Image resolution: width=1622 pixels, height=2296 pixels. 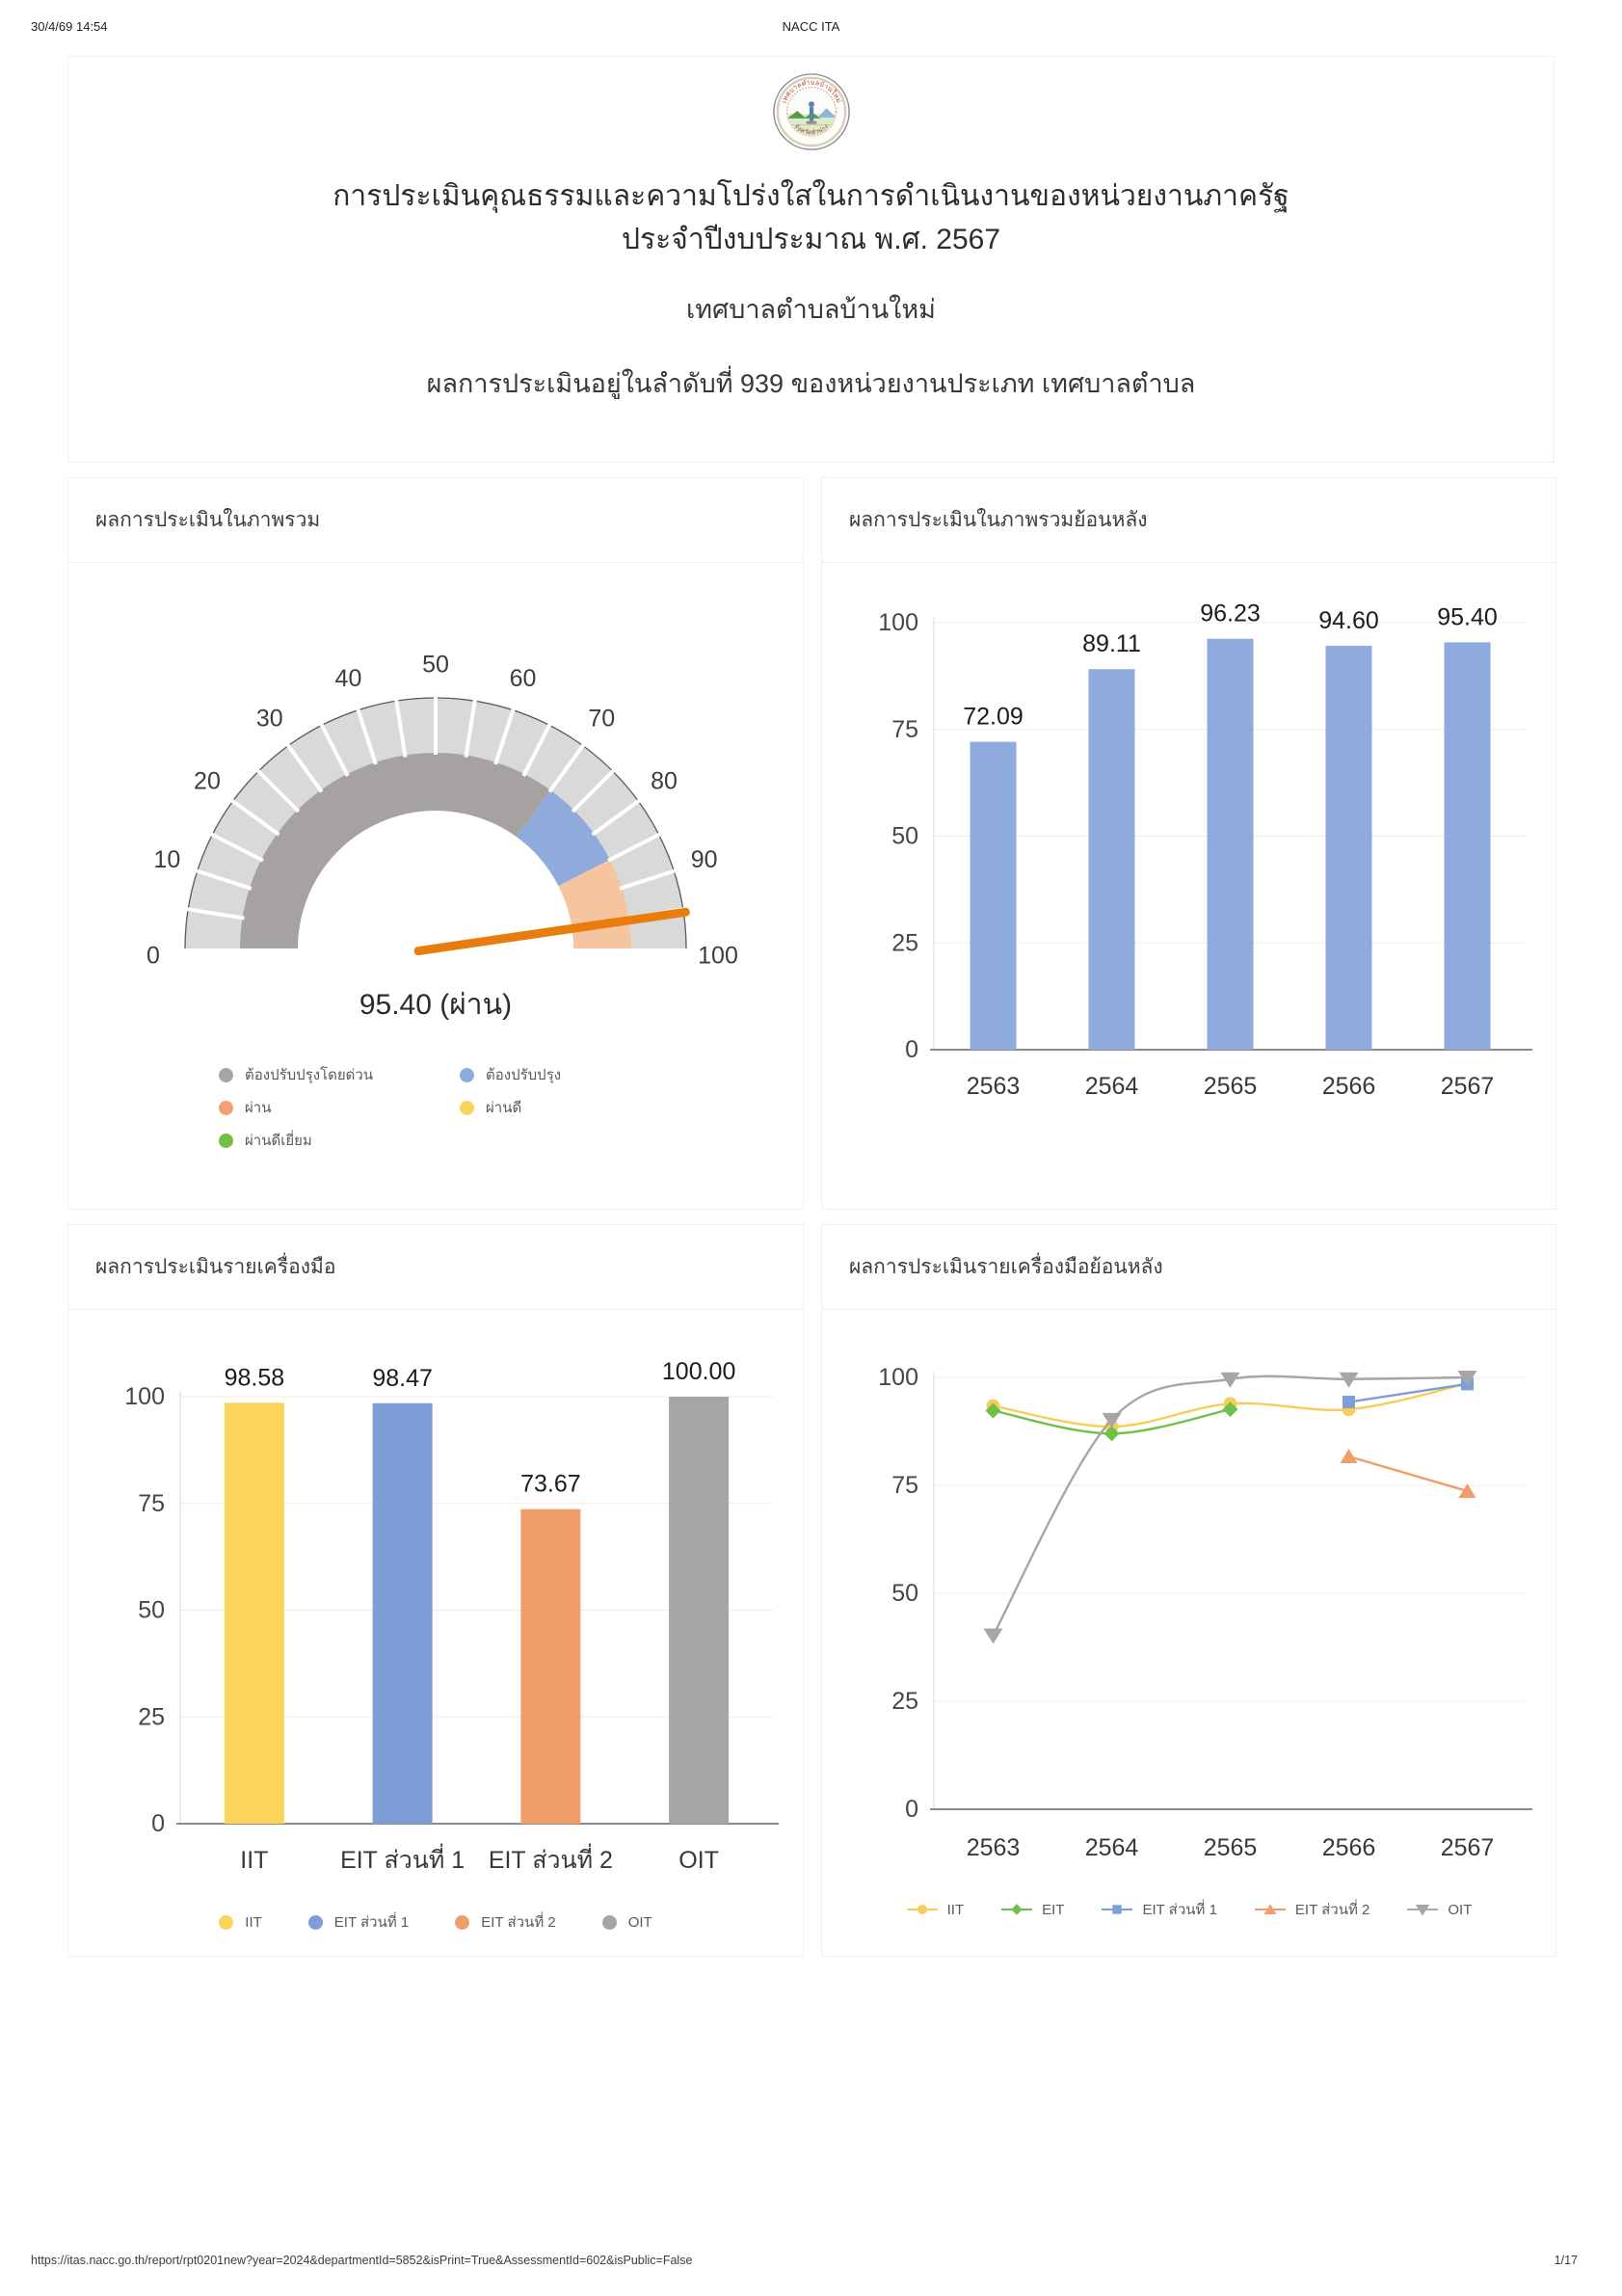 I want to click on svg-text: EIT ส่วนที่ 2, so click(x=551, y=1859).